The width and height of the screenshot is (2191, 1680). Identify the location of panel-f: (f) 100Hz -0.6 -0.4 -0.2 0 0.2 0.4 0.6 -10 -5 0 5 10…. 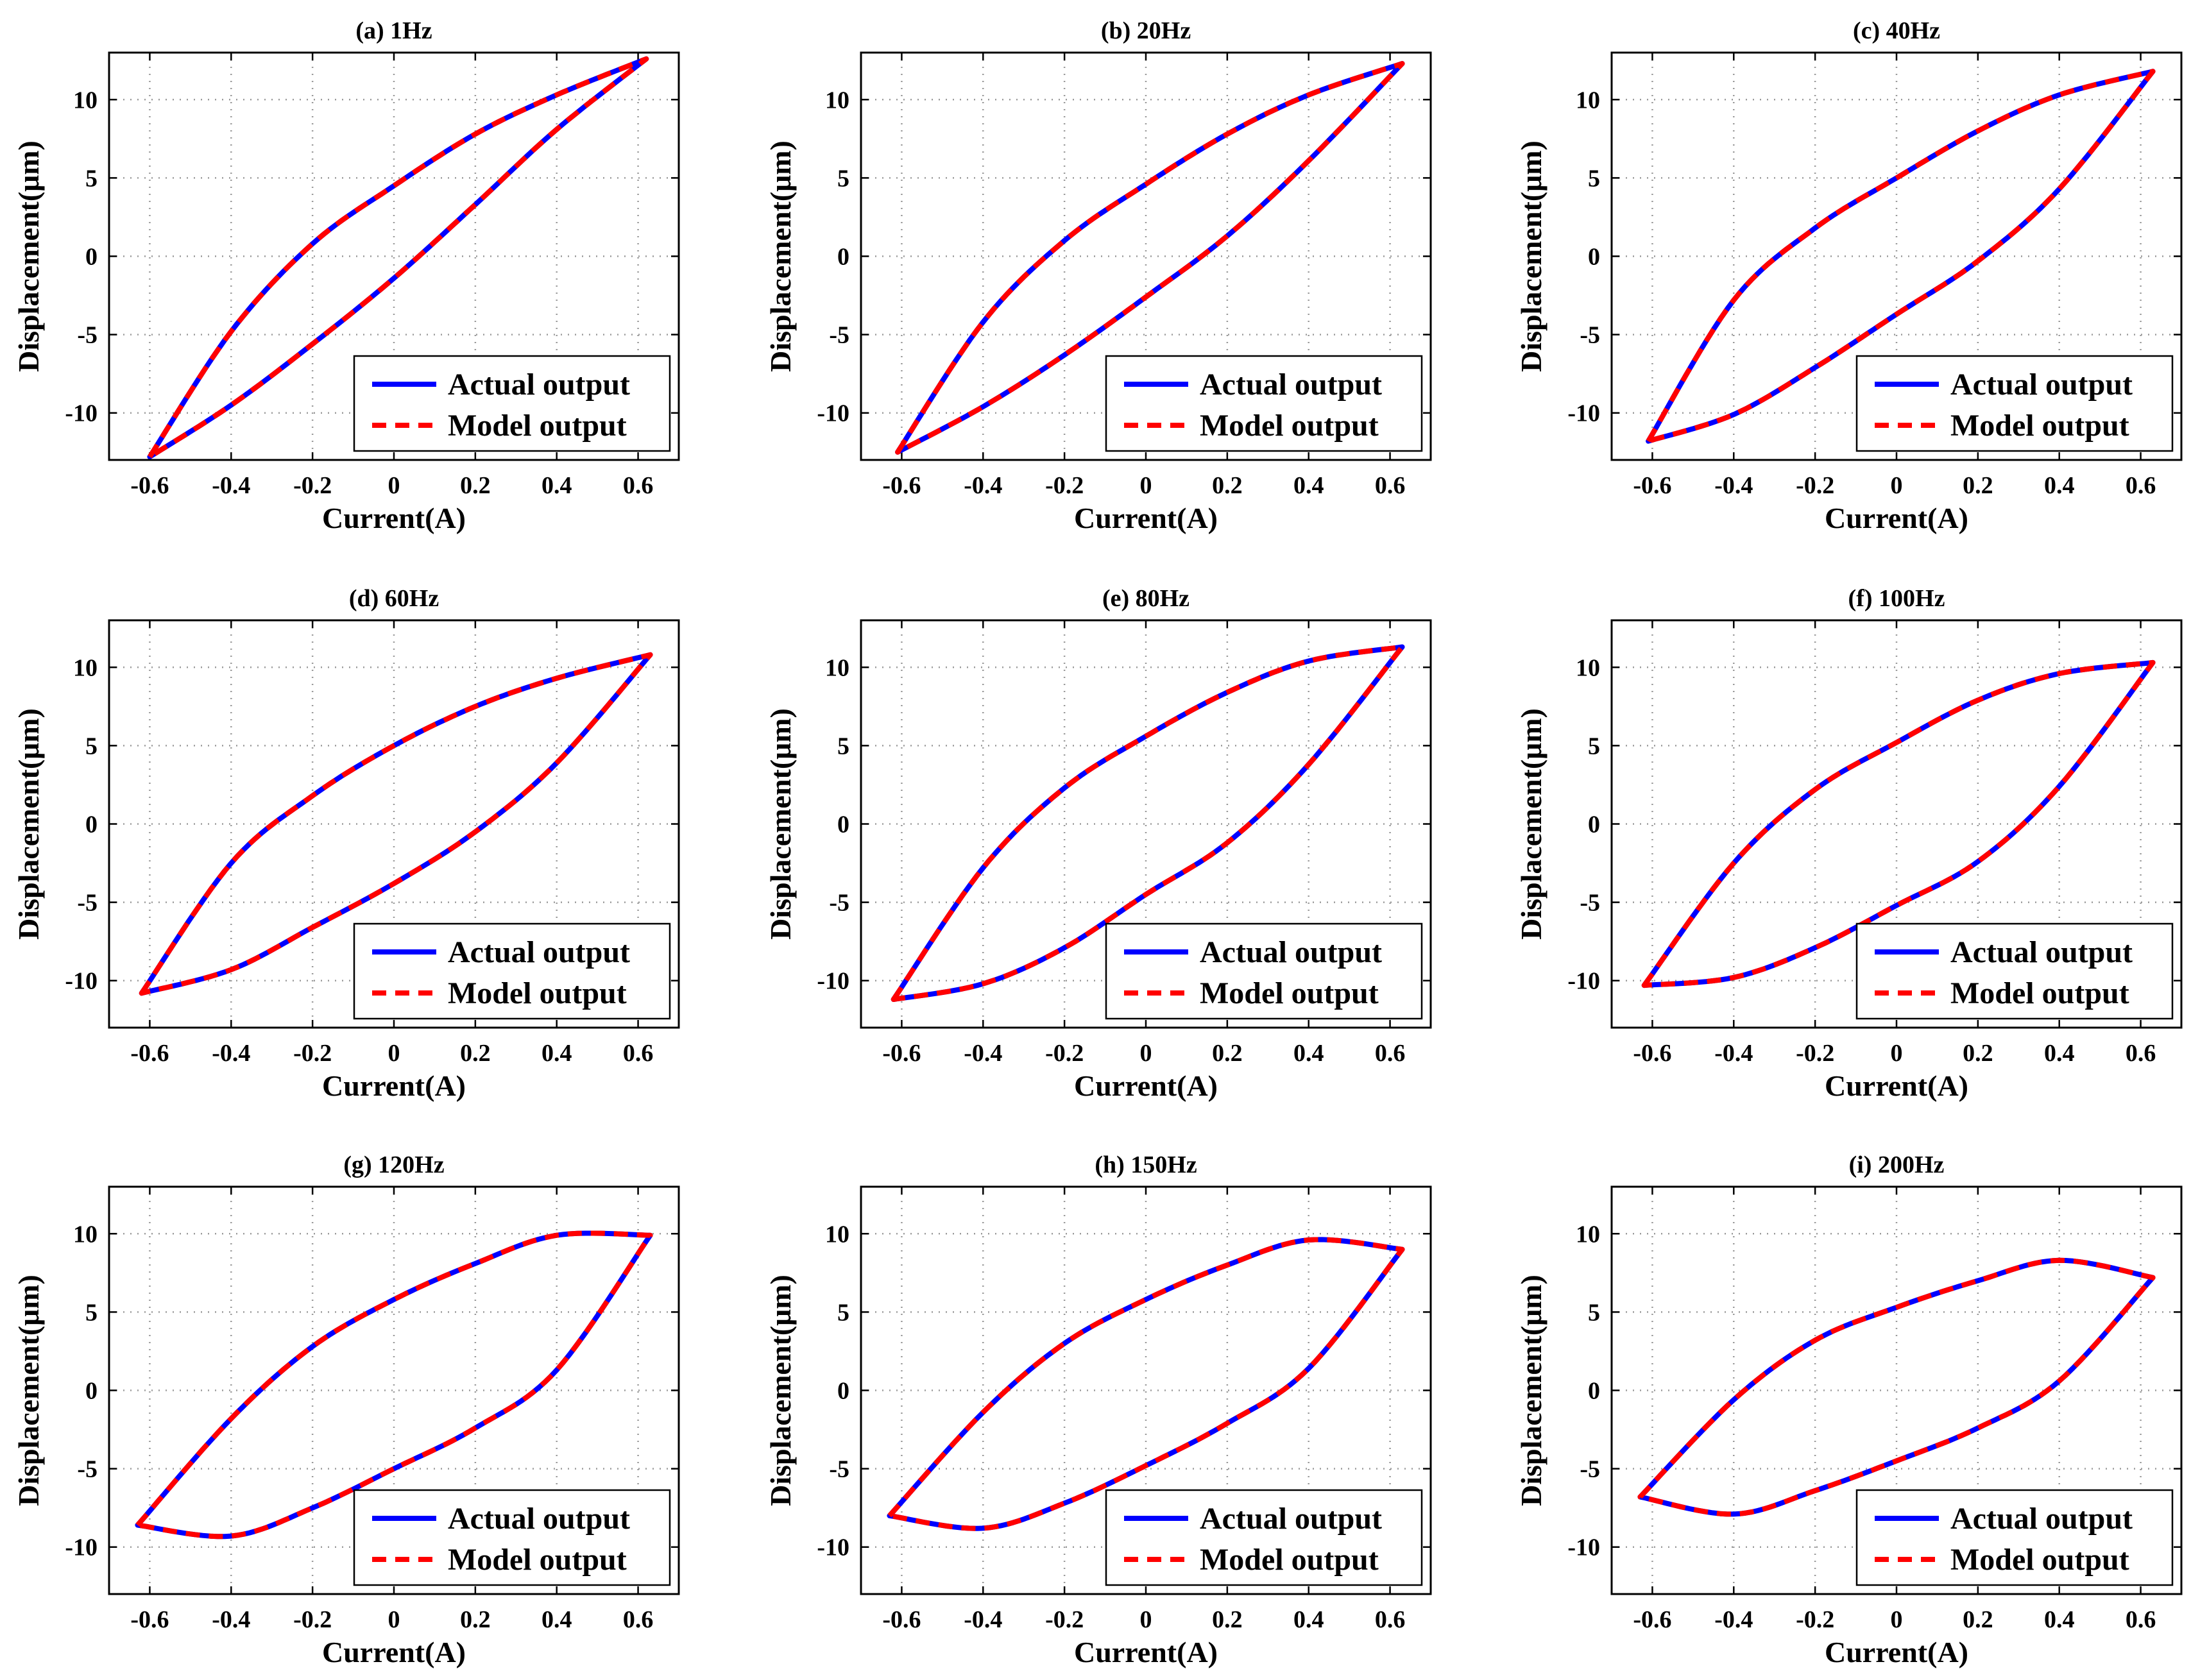
(1849, 843).